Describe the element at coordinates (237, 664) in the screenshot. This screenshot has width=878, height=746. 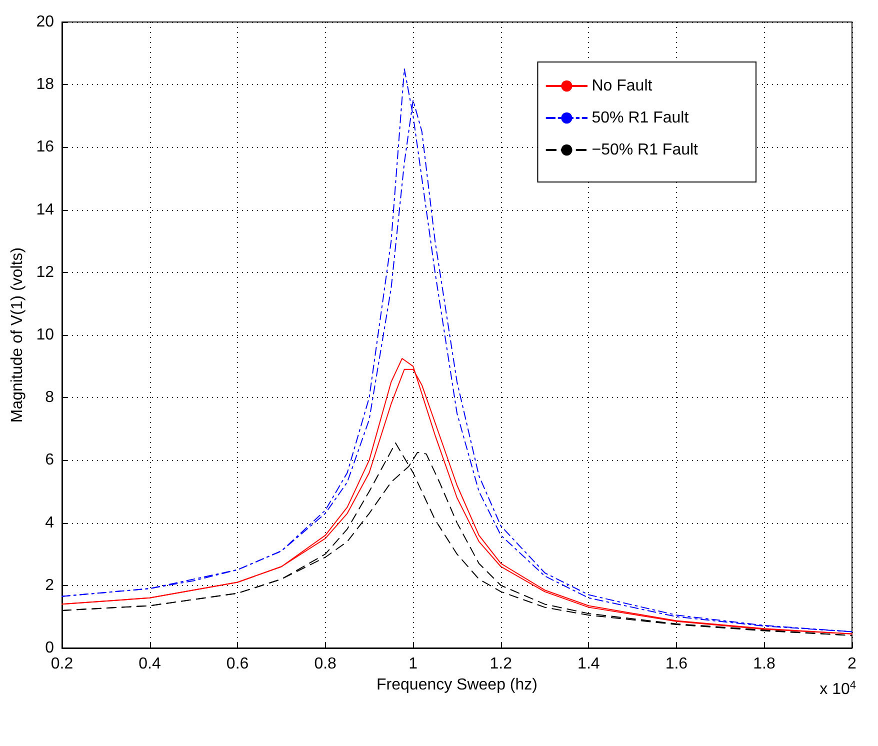
I see `x-tick-label: 0.6` at that location.